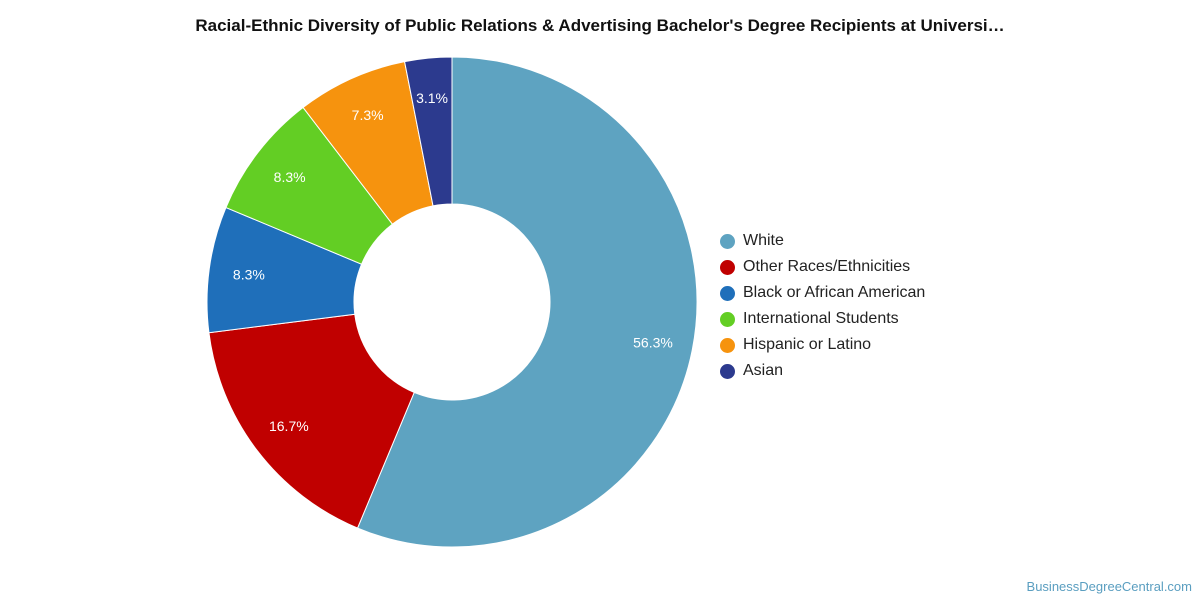 This screenshot has width=1200, height=600. I want to click on pie-slice-asian, so click(428, 131).